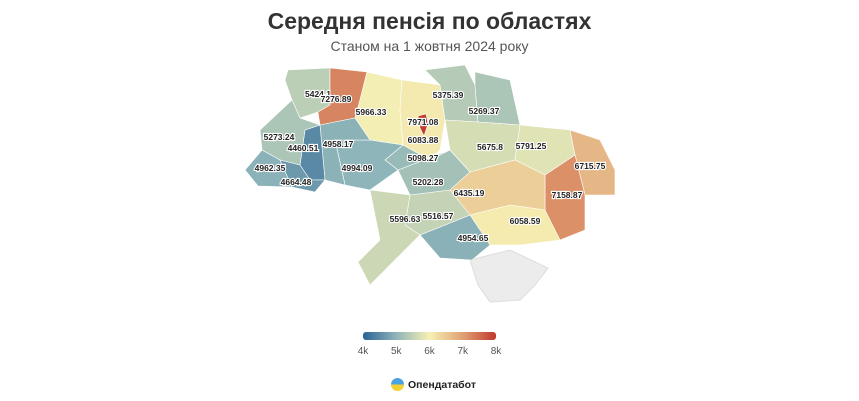 This screenshot has width=859, height=401. What do you see at coordinates (318, 94) in the screenshot?
I see `region-value-label: 5424.1` at bounding box center [318, 94].